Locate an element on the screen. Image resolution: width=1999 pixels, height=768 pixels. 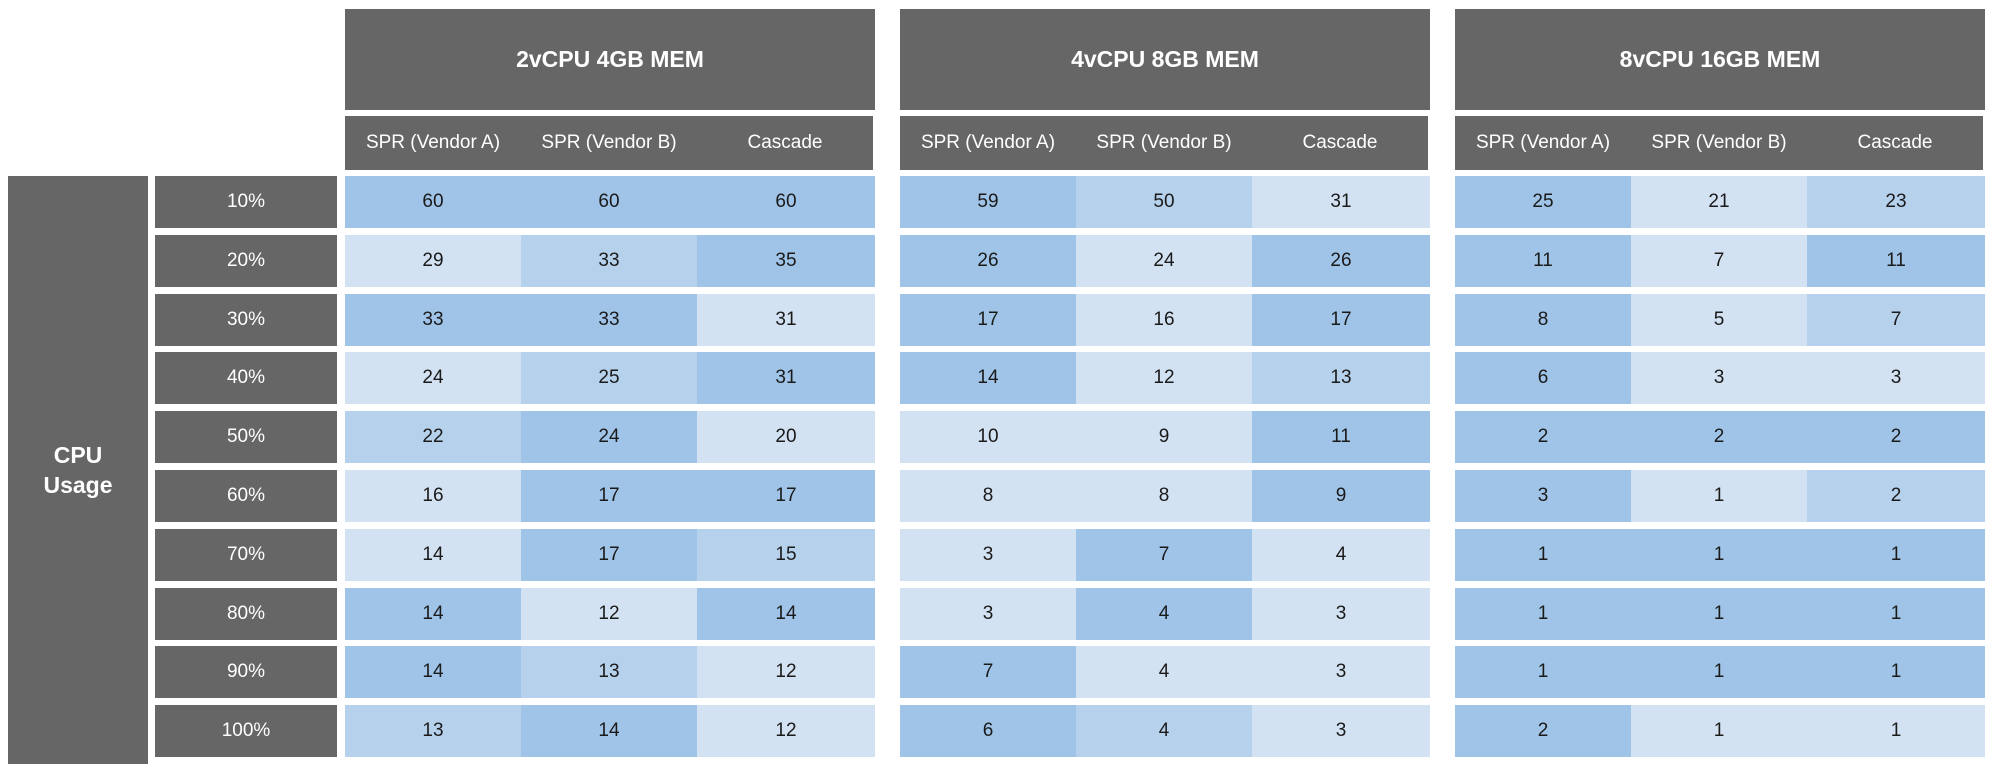
row-label: 60% is located at coordinates (246, 496).